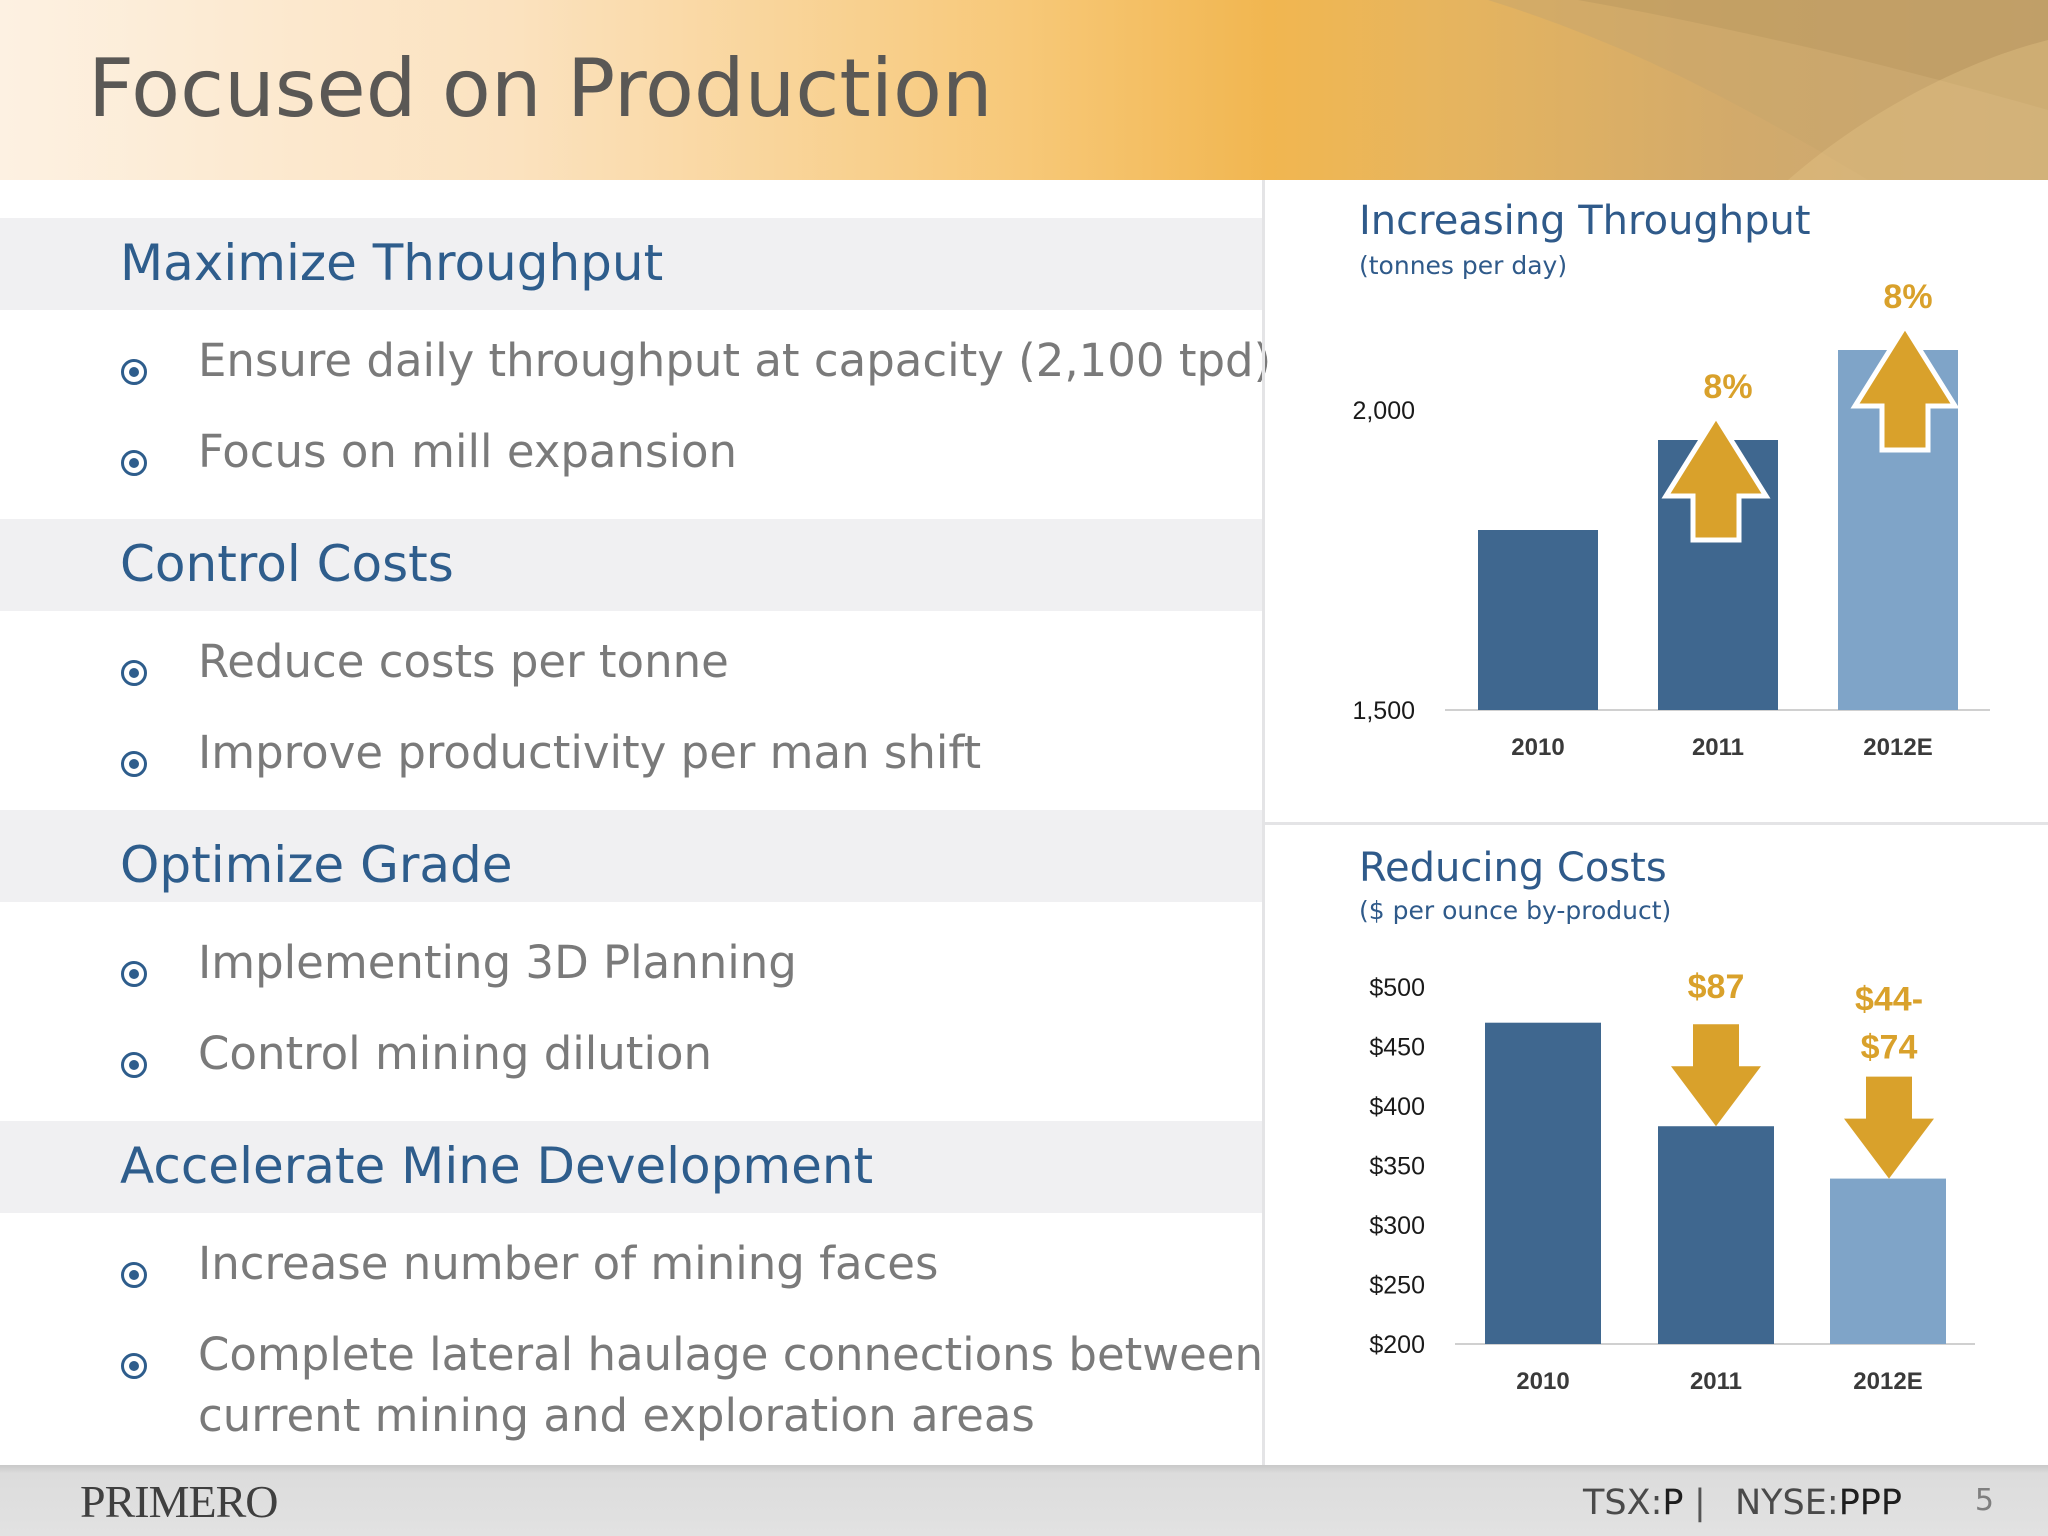  I want to click on section-title-costs: Control Costs, so click(287, 564).